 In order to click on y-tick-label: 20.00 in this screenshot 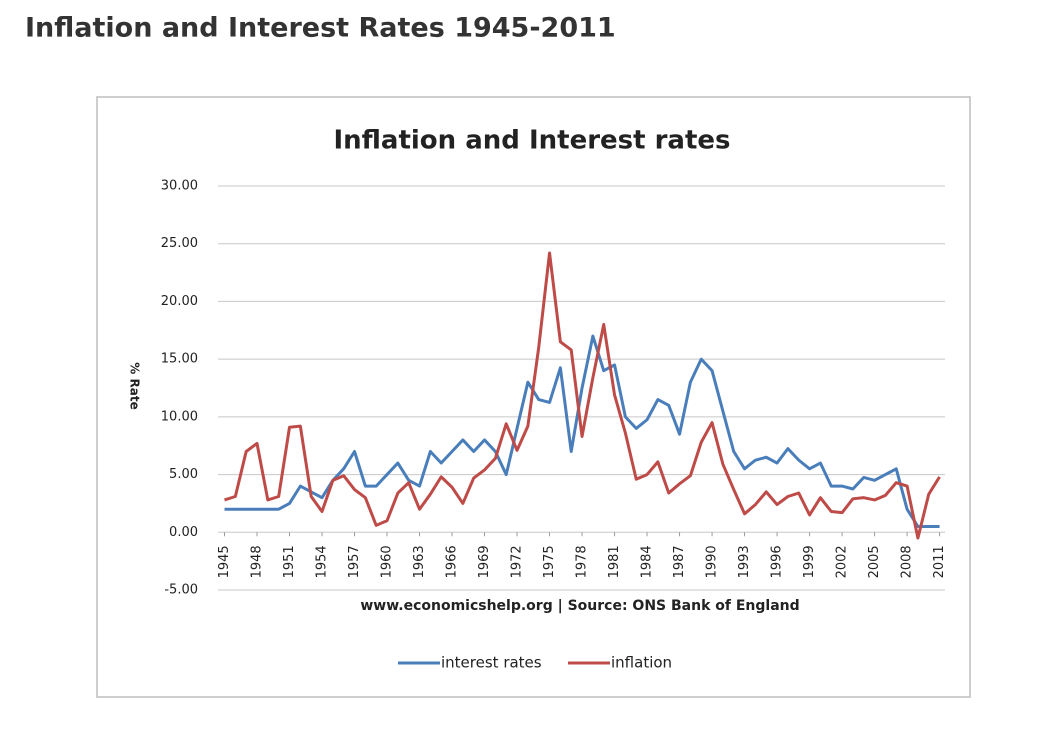, I will do `click(179, 301)`.